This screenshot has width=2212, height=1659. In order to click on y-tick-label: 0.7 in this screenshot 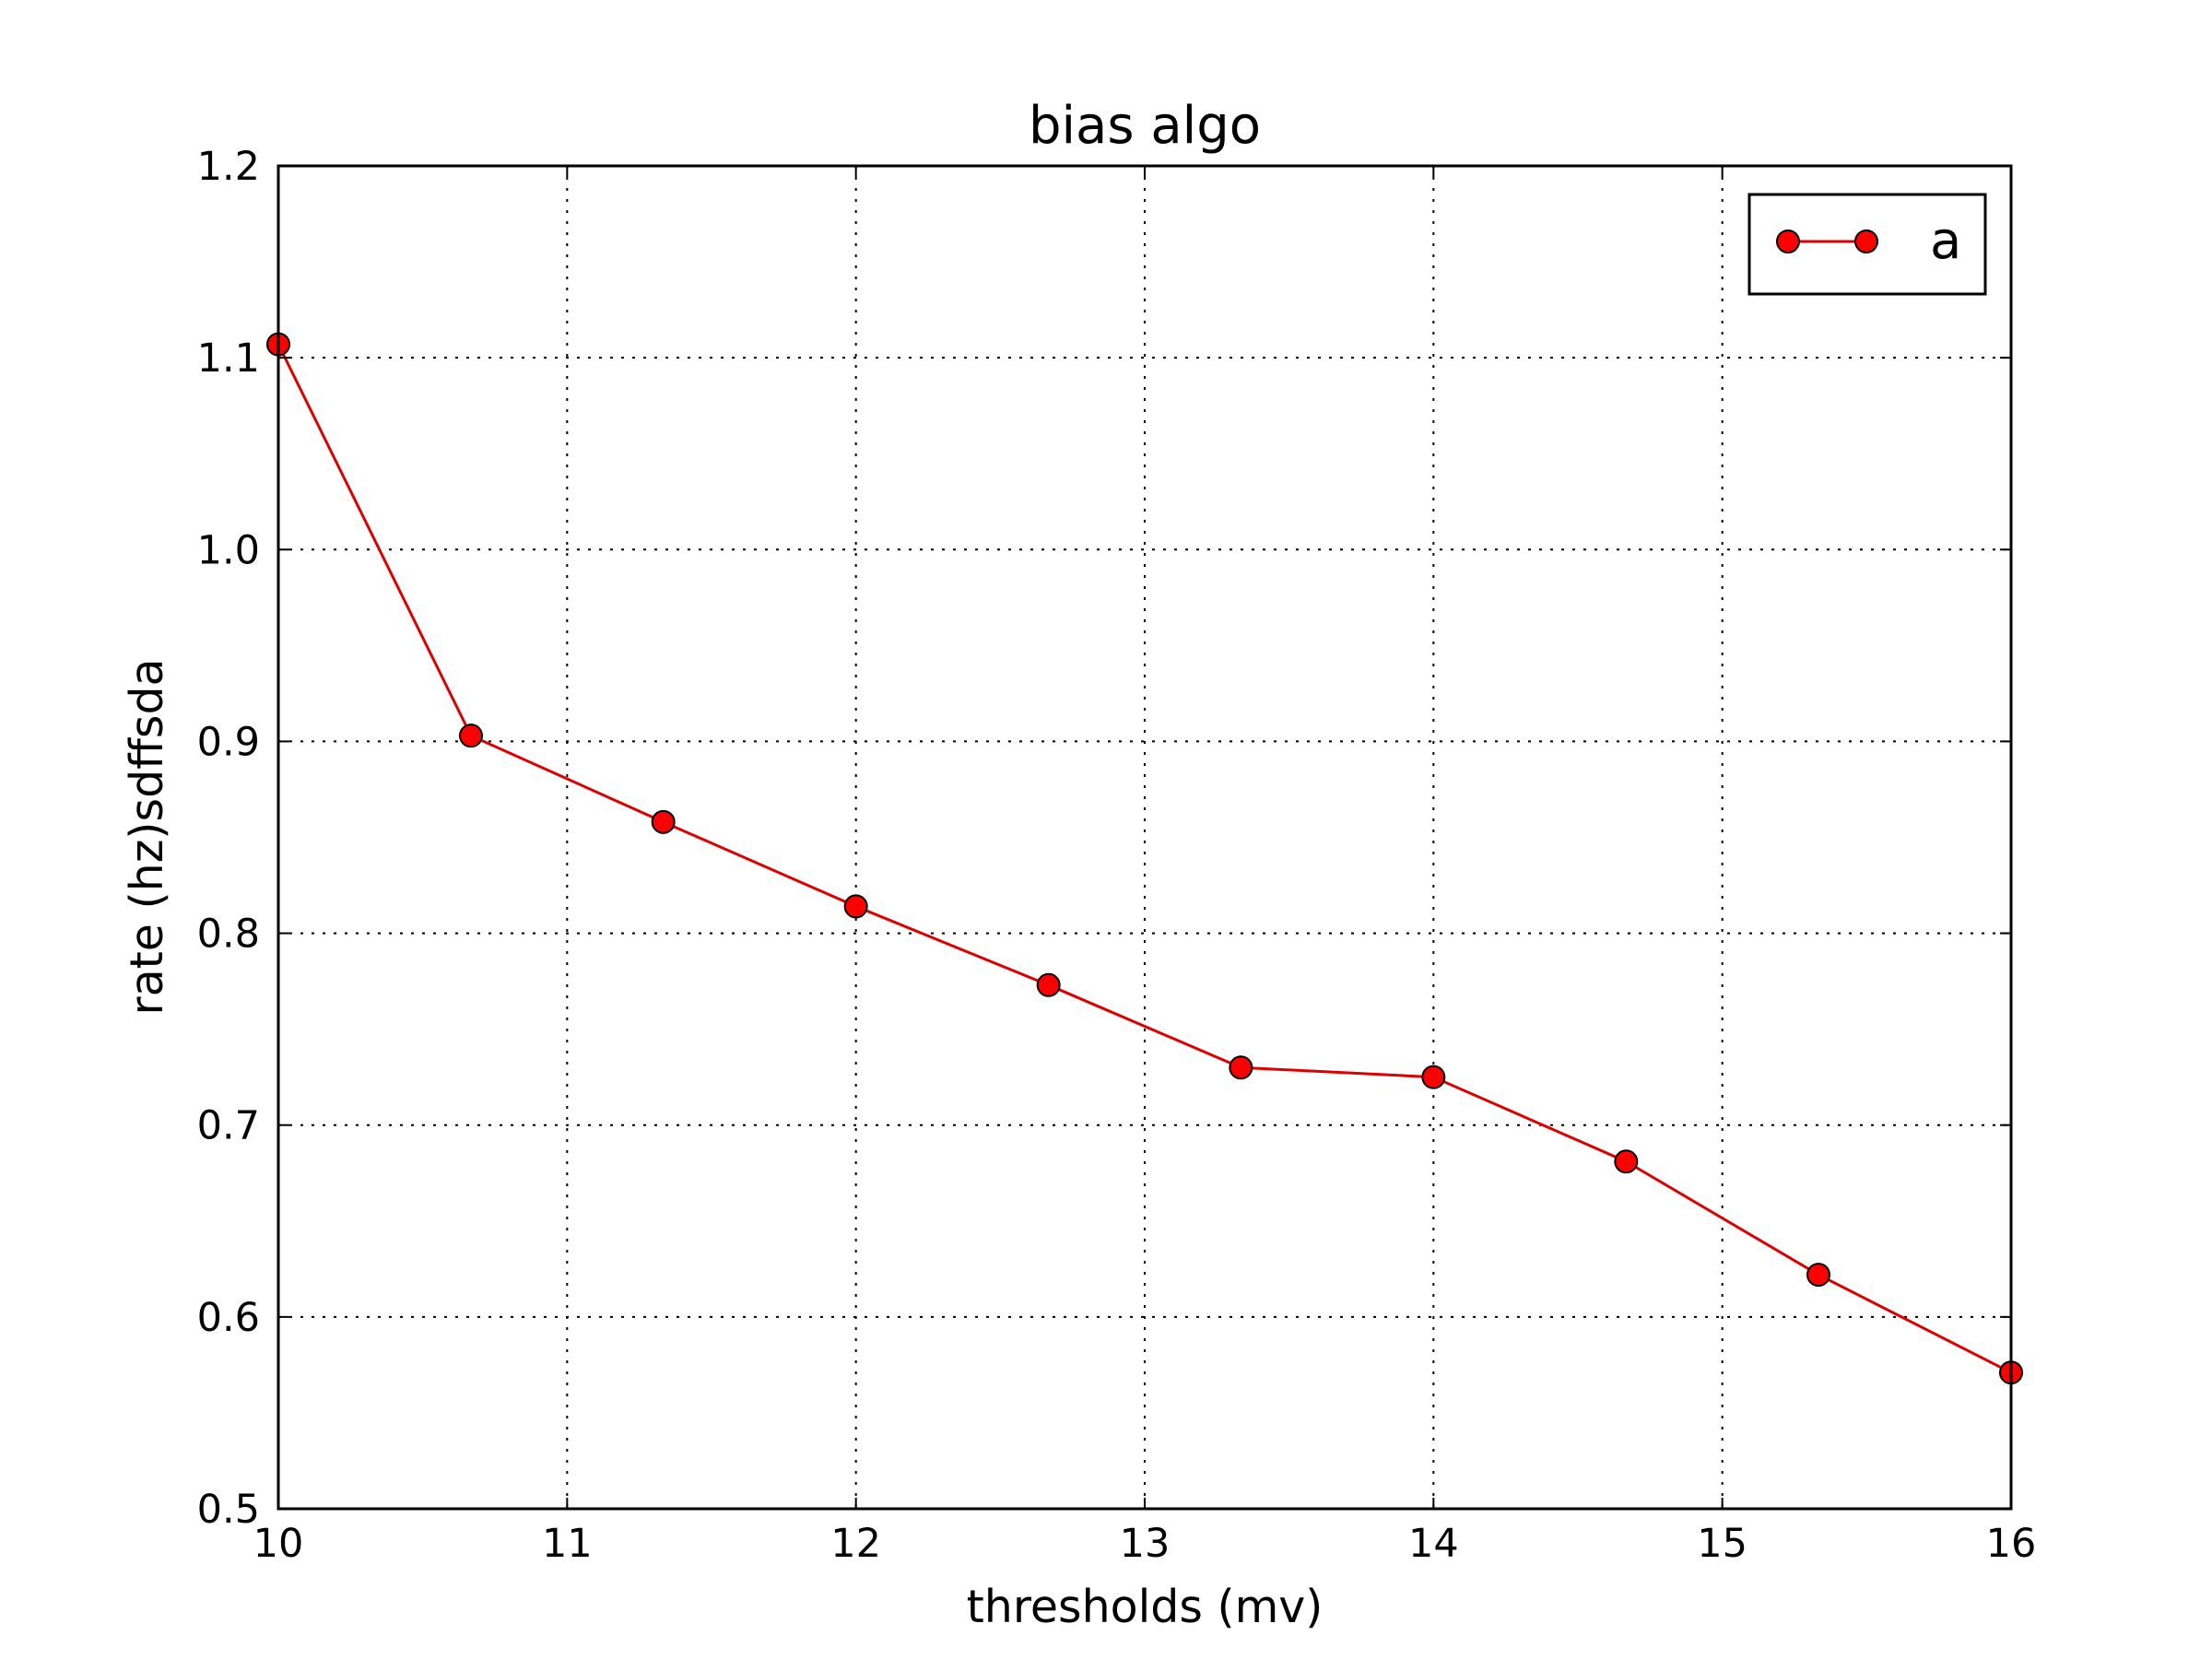, I will do `click(228, 1126)`.